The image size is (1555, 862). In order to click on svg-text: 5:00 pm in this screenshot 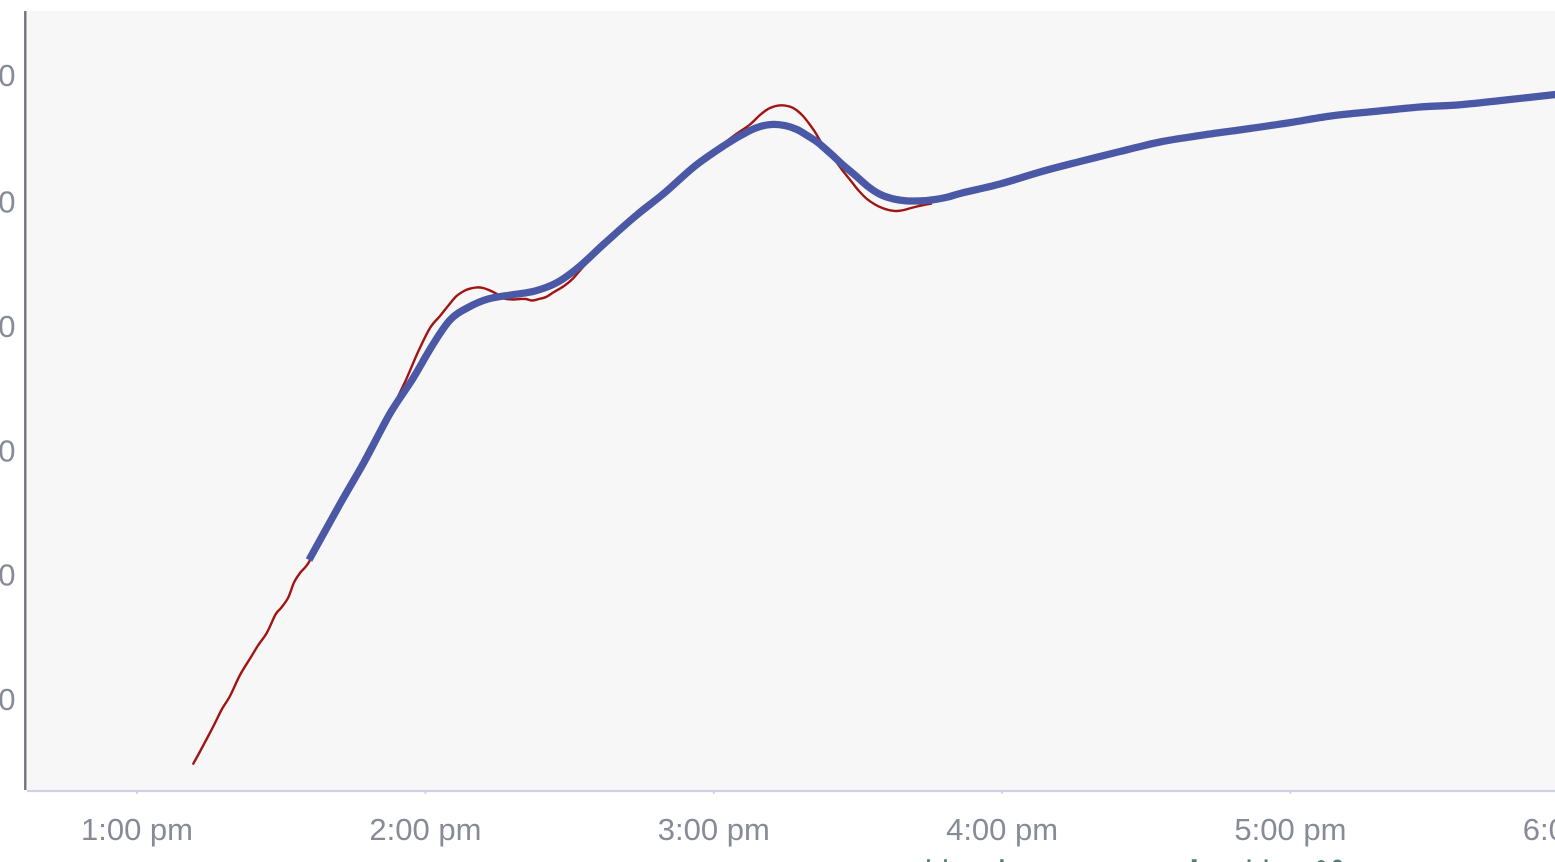, I will do `click(1290, 829)`.